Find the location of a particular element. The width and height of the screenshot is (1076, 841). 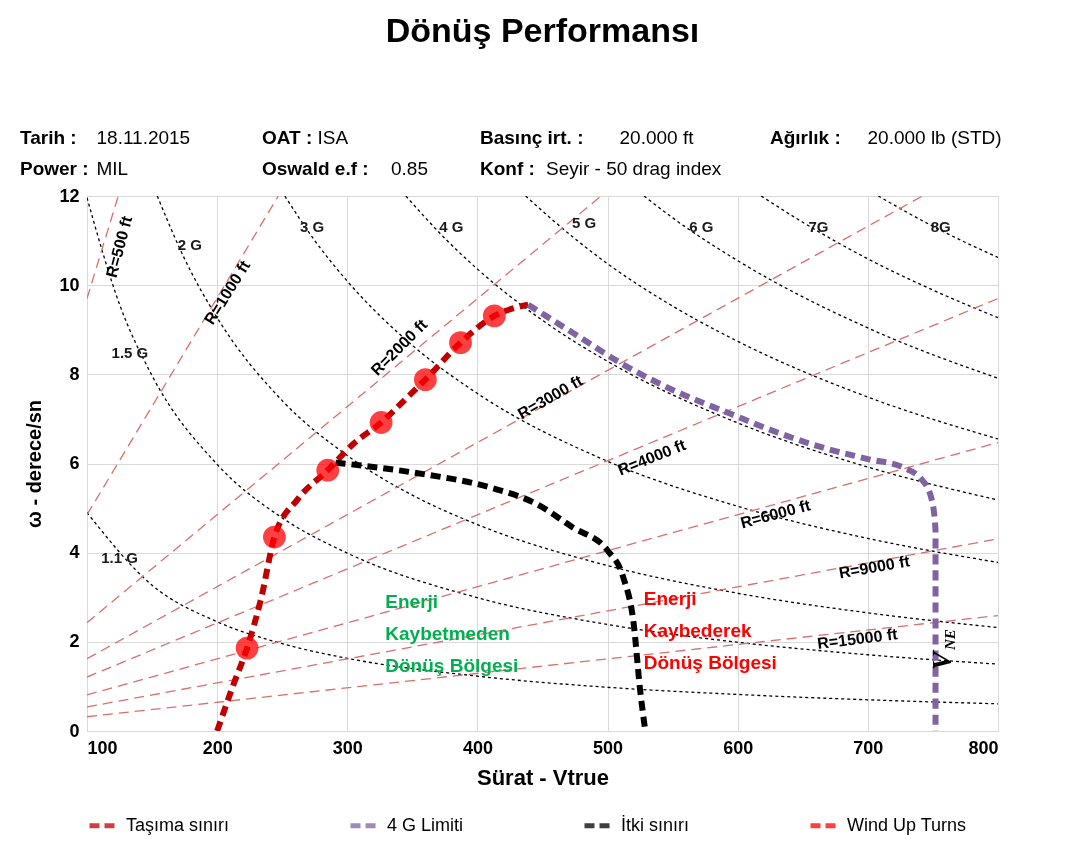

text: Ağırlık : 20.000 lb (STD) is located at coordinates (886, 137).